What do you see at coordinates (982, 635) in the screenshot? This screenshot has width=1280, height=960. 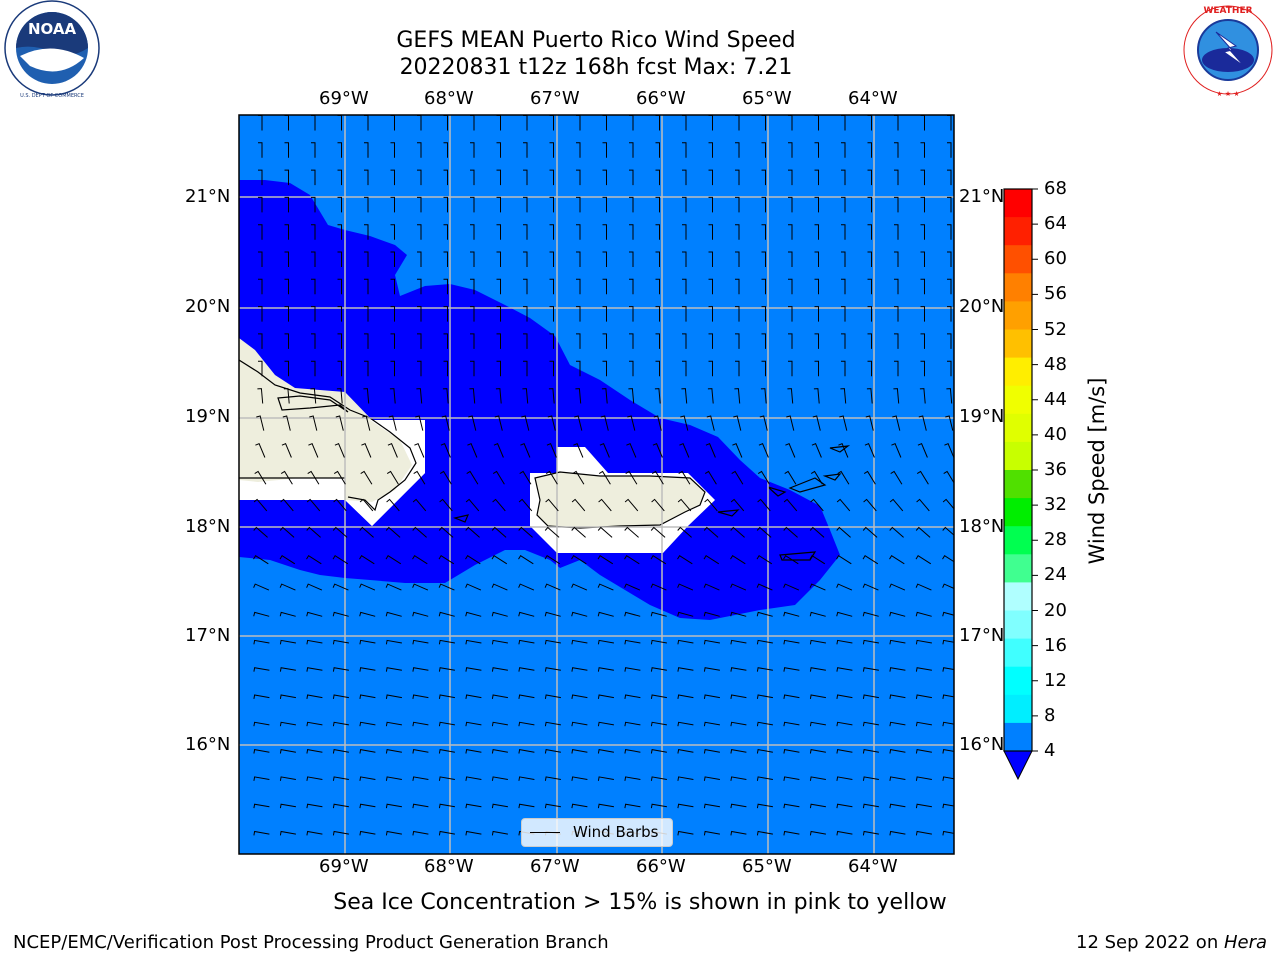 I see `lat-label-right: 17°N` at bounding box center [982, 635].